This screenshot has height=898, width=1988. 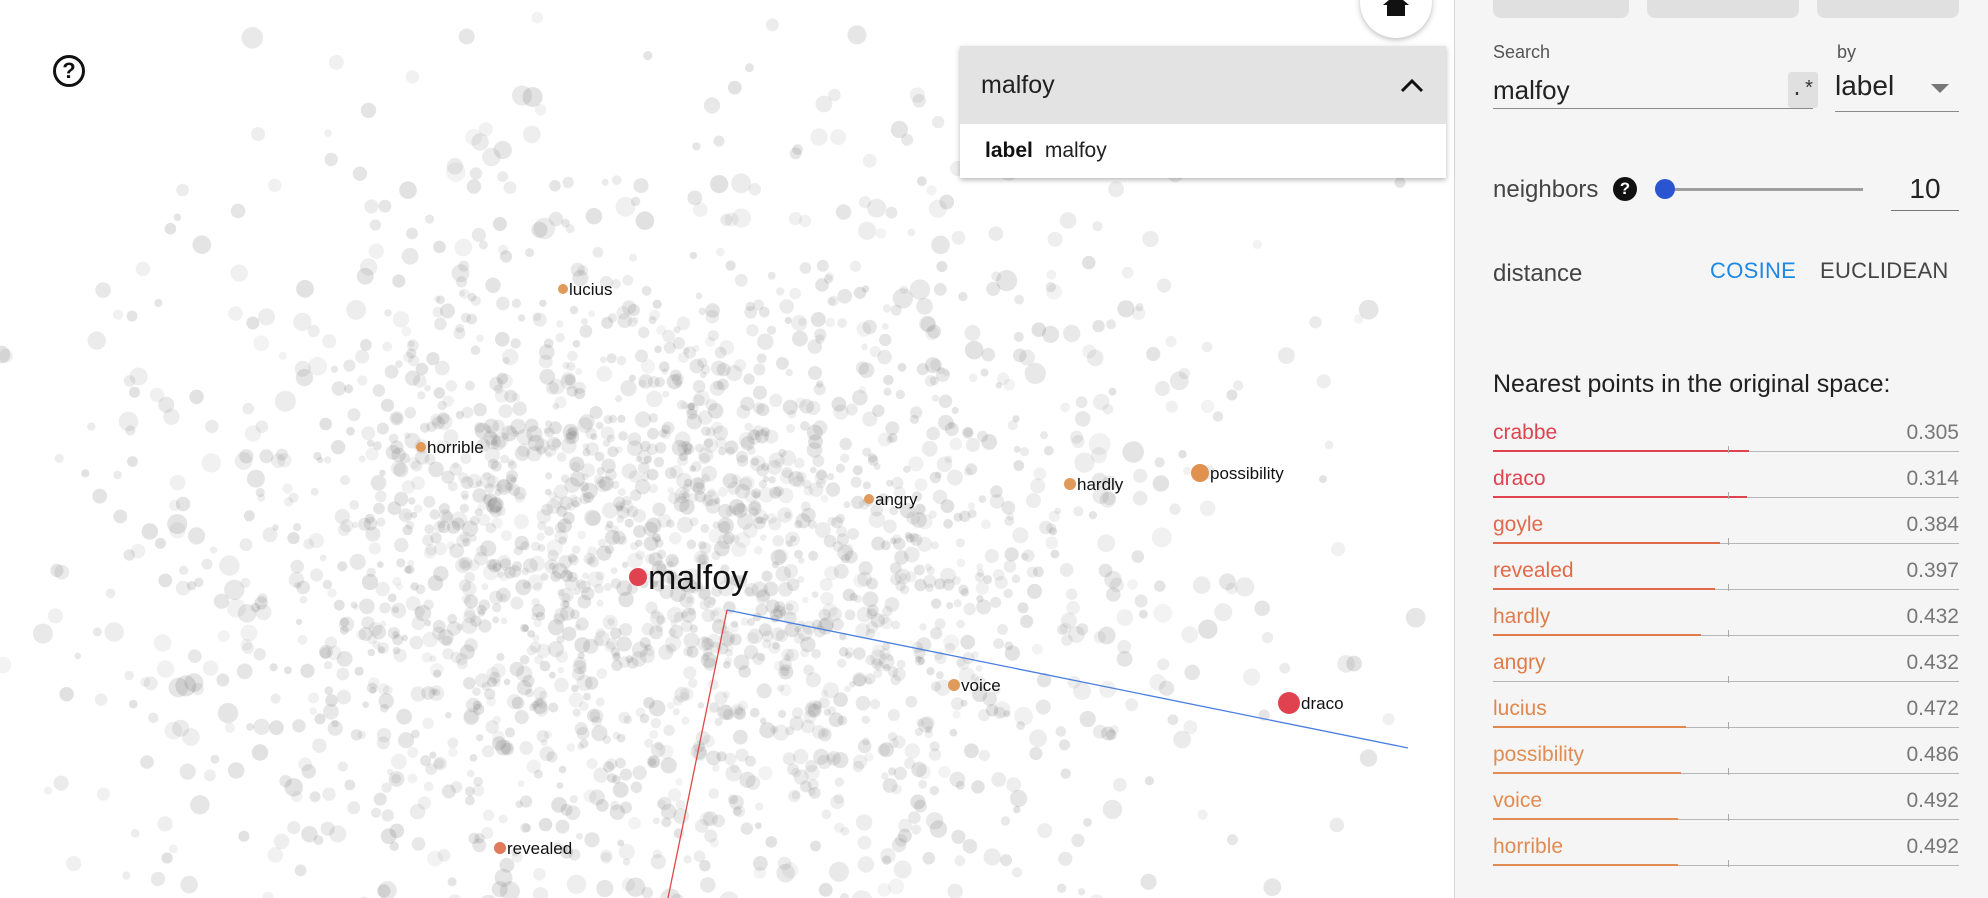 What do you see at coordinates (1412, 85) in the screenshot?
I see `chevron-up-icon` at bounding box center [1412, 85].